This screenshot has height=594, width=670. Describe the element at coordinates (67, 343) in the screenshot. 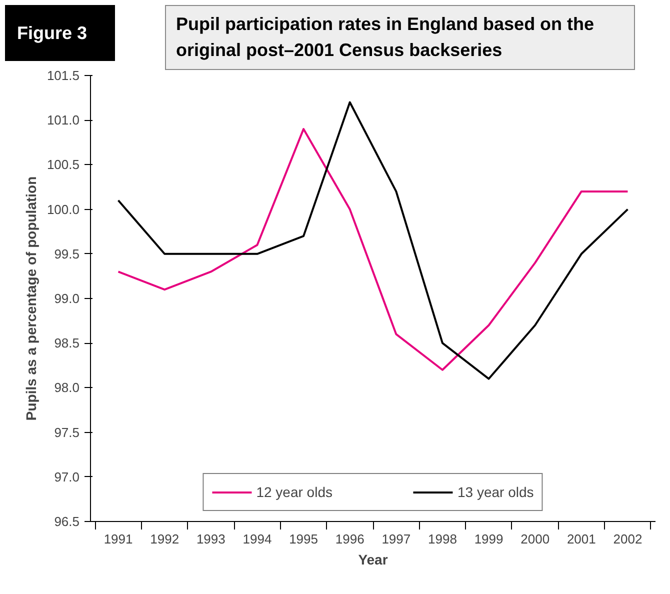

I see `y-tick-label: 98.5` at that location.